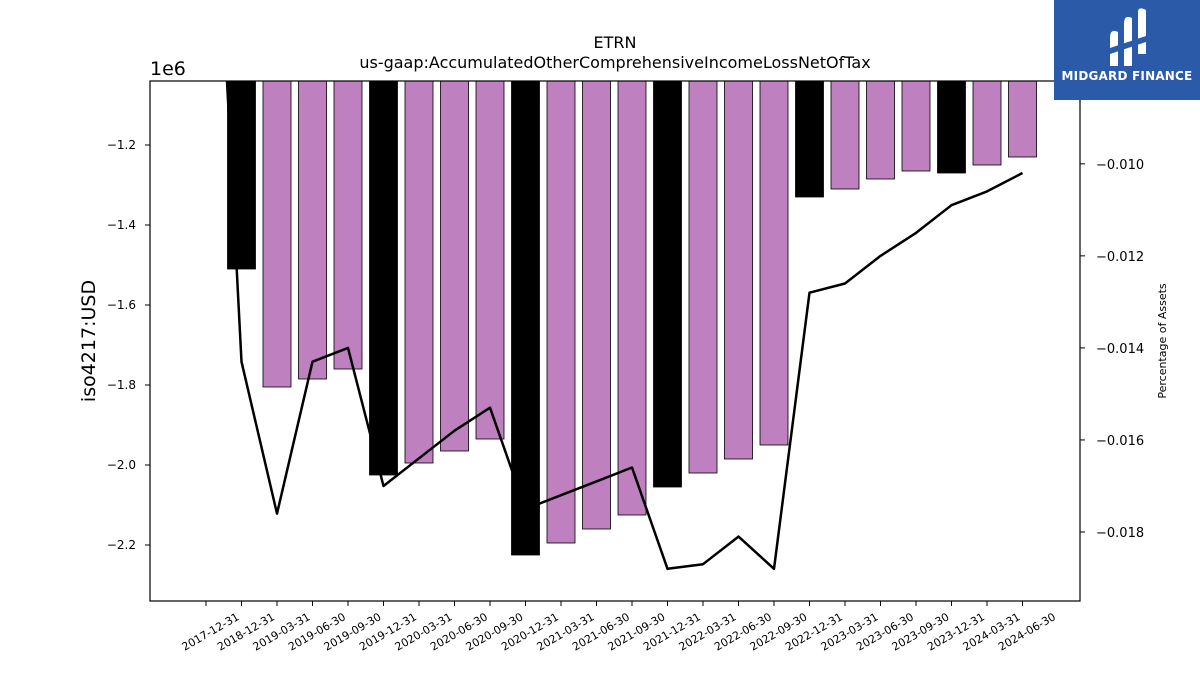 Image resolution: width=1200 pixels, height=675 pixels. What do you see at coordinates (121, 385) in the screenshot?
I see `y-tick-label: −1.8` at bounding box center [121, 385].